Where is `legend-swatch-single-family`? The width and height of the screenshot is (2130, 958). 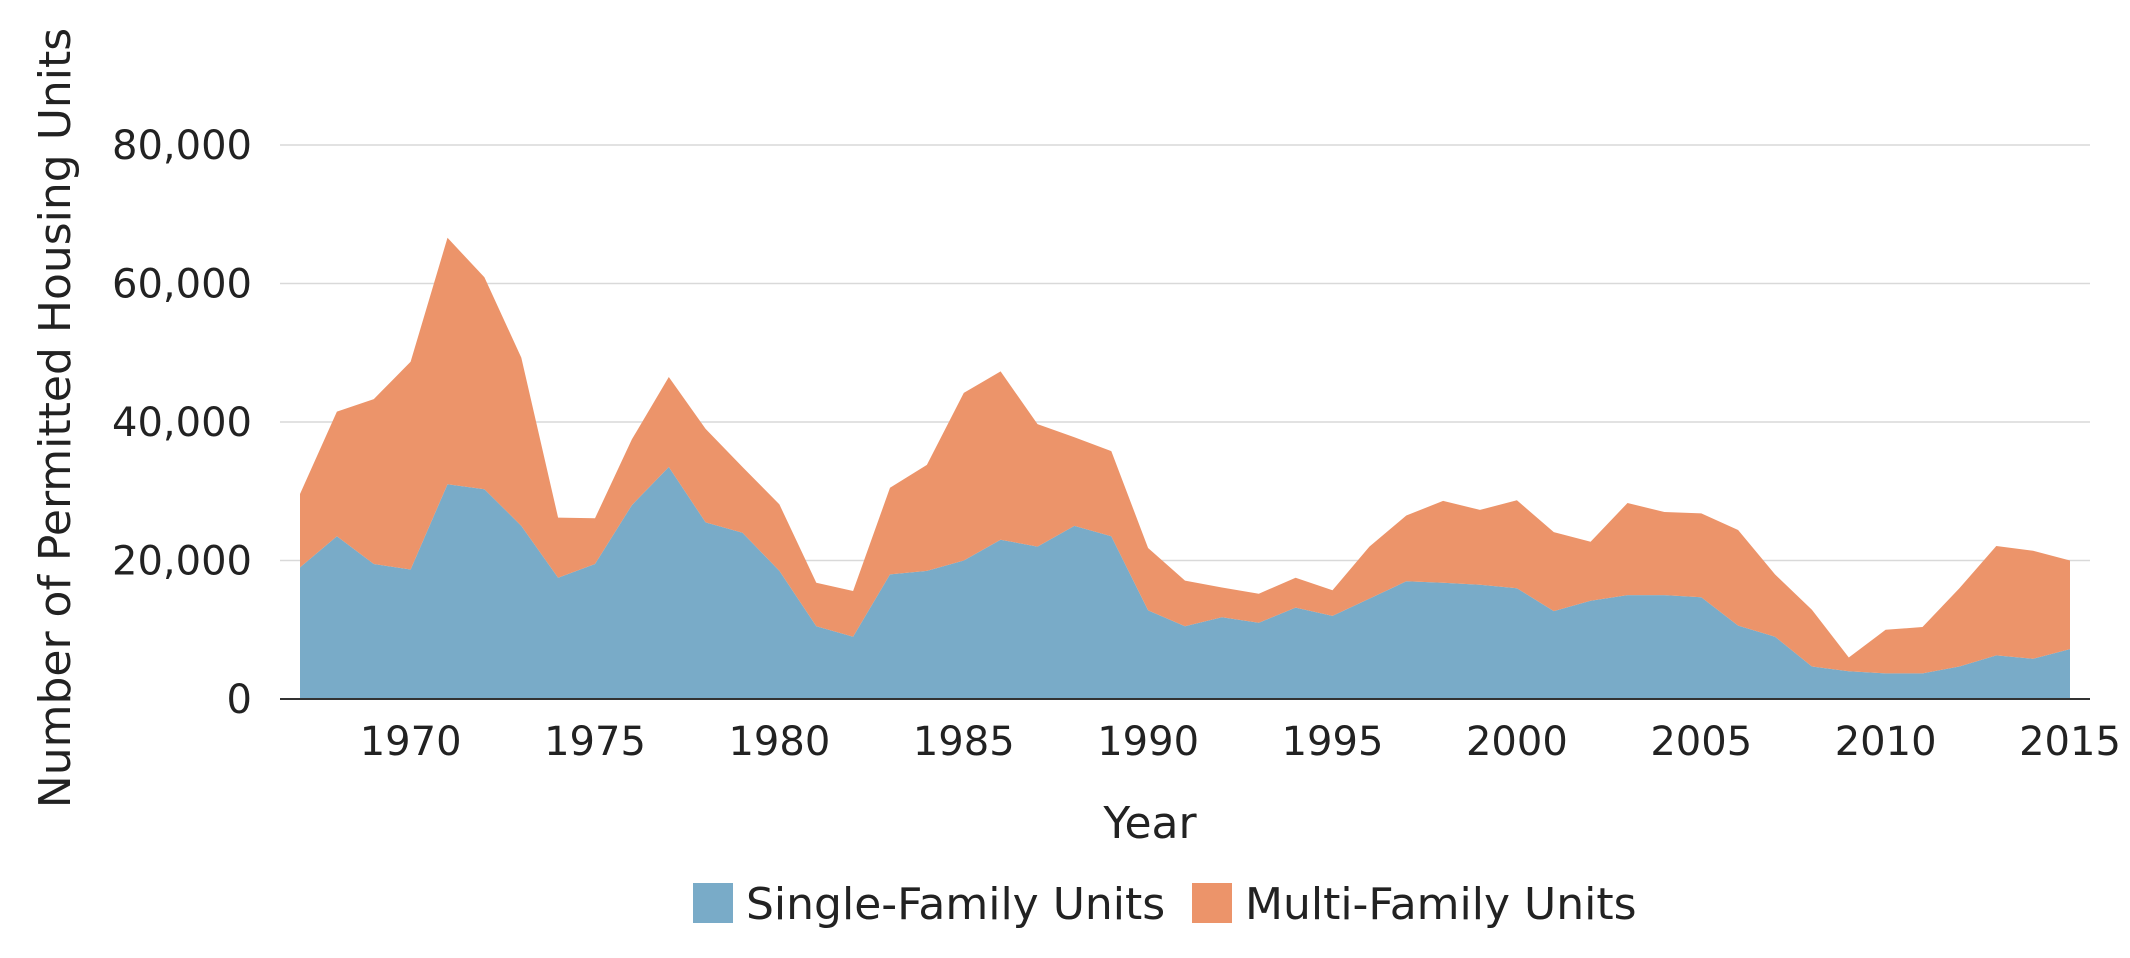 legend-swatch-single-family is located at coordinates (713, 903).